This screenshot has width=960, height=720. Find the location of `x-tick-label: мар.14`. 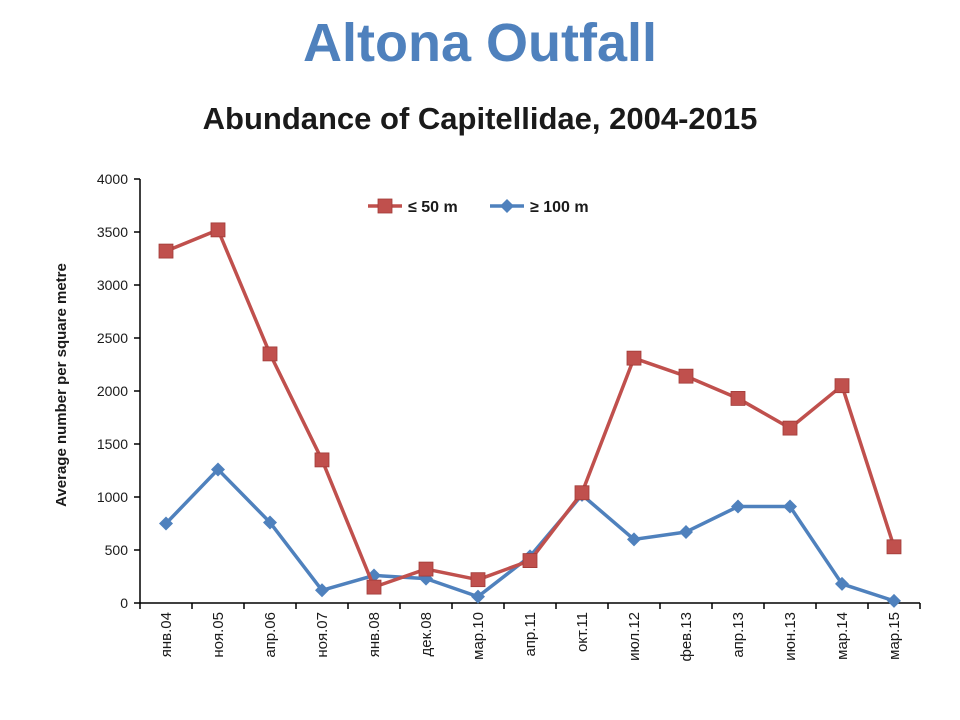

x-tick-label: мар.14 is located at coordinates (842, 636).